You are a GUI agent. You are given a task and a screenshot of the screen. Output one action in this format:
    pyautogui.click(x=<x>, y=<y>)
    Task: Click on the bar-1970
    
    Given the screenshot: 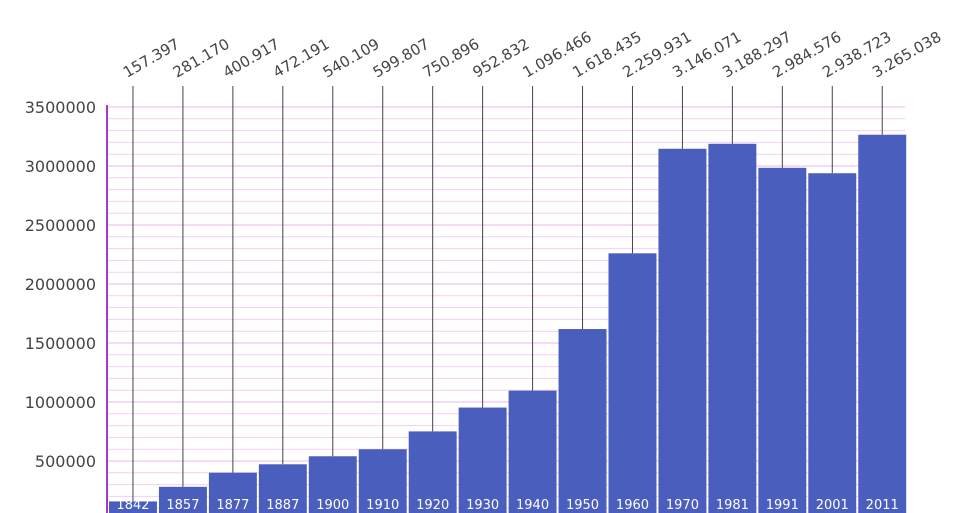 What is the action you would take?
    pyautogui.click(x=682, y=330)
    